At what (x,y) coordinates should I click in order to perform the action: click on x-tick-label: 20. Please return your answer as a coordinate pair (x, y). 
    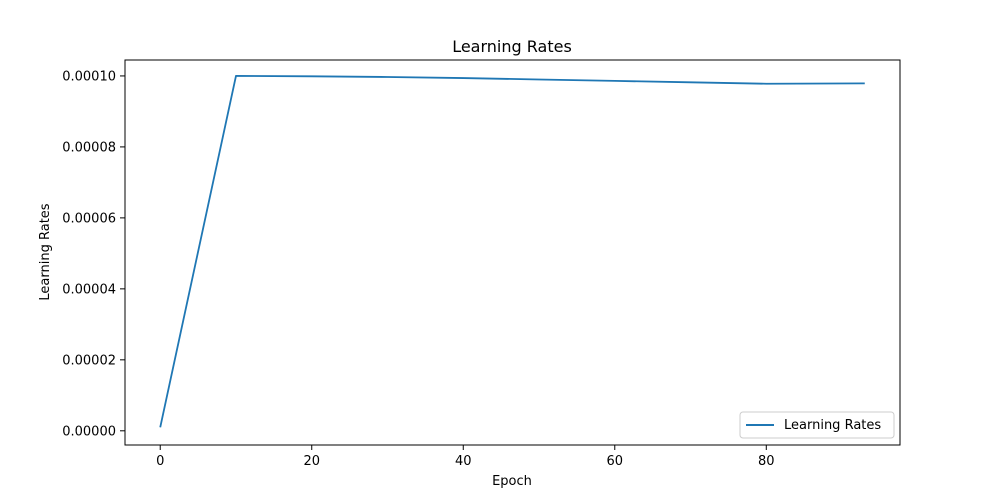
    Looking at the image, I should click on (311, 461).